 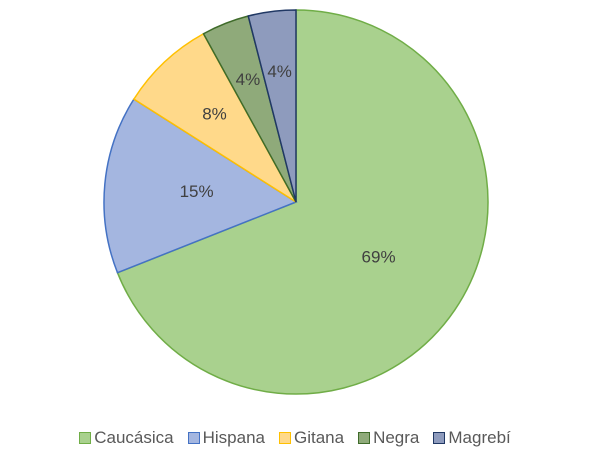 What do you see at coordinates (319, 437) in the screenshot?
I see `legend-label: Gitana` at bounding box center [319, 437].